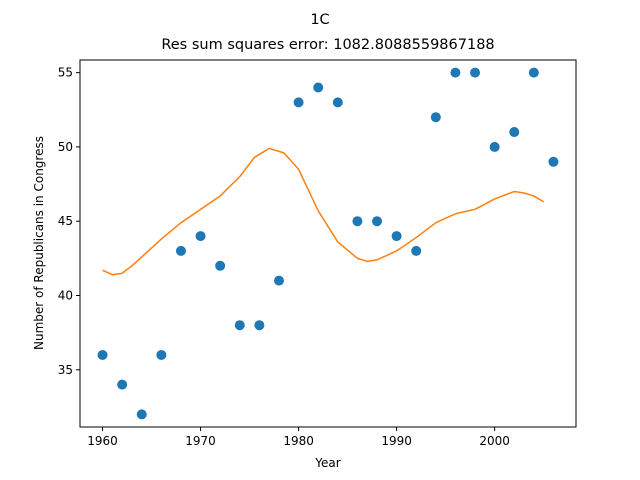  What do you see at coordinates (319, 20) in the screenshot?
I see `figure-title: 1C` at bounding box center [319, 20].